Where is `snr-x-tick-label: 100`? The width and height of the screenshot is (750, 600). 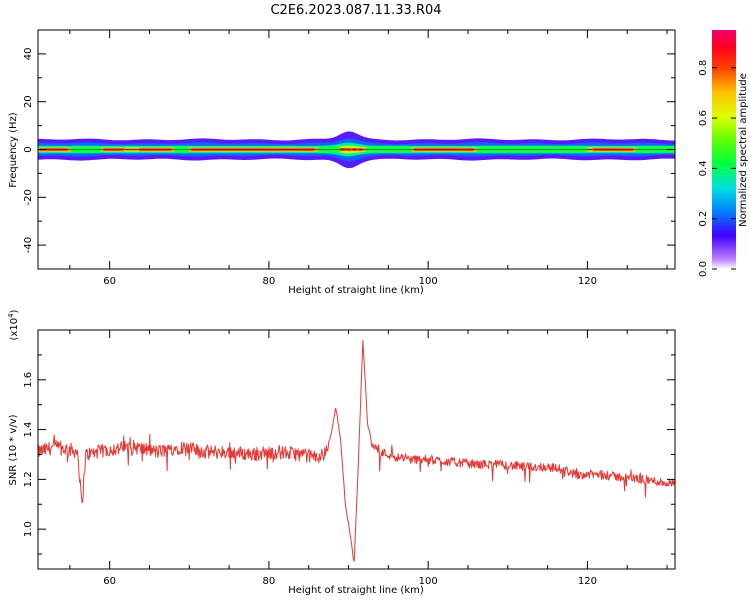 snr-x-tick-label: 100 is located at coordinates (428, 581).